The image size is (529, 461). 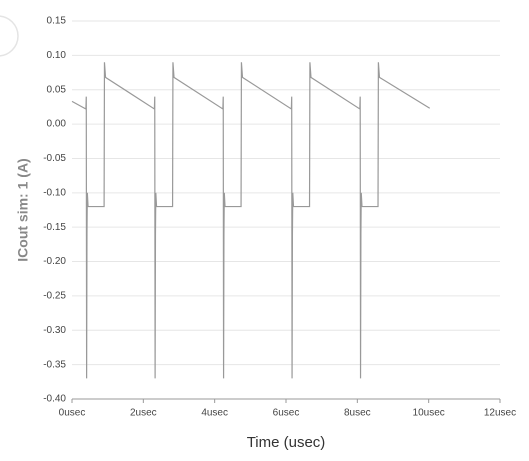 I want to click on y-tick-label: 0.15, so click(x=57, y=21).